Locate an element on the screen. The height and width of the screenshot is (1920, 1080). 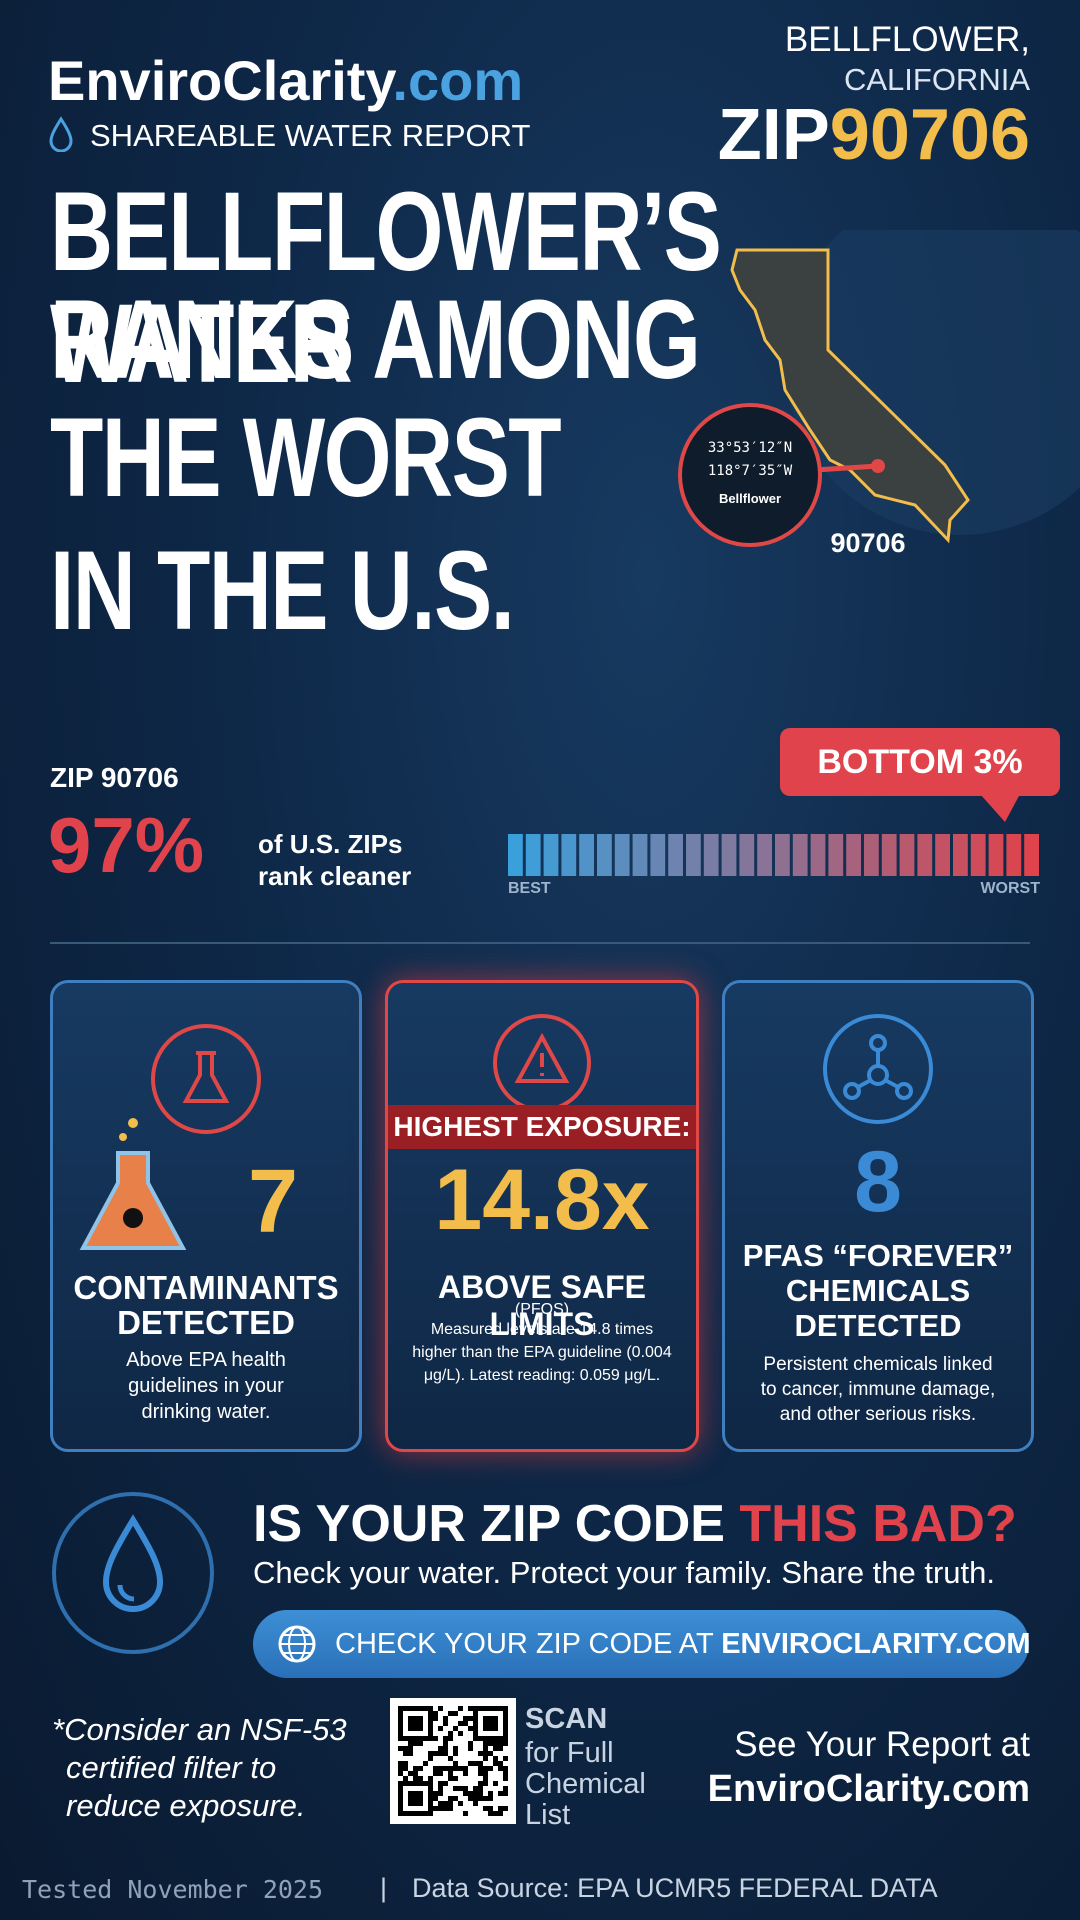
card-title: CONTAMINANTS is located at coordinates (206, 1287).